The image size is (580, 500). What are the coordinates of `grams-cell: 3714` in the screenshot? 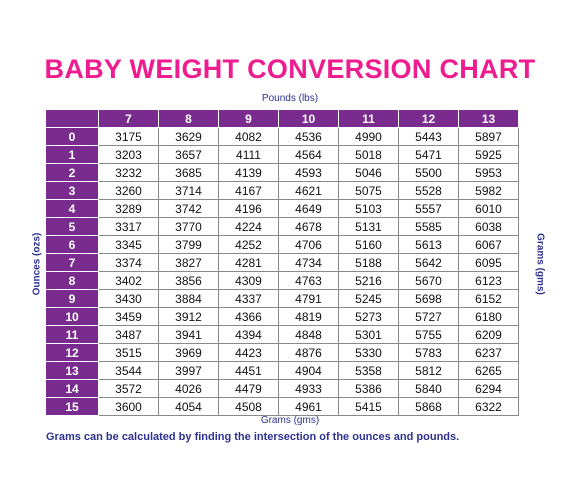 It's located at (188, 190).